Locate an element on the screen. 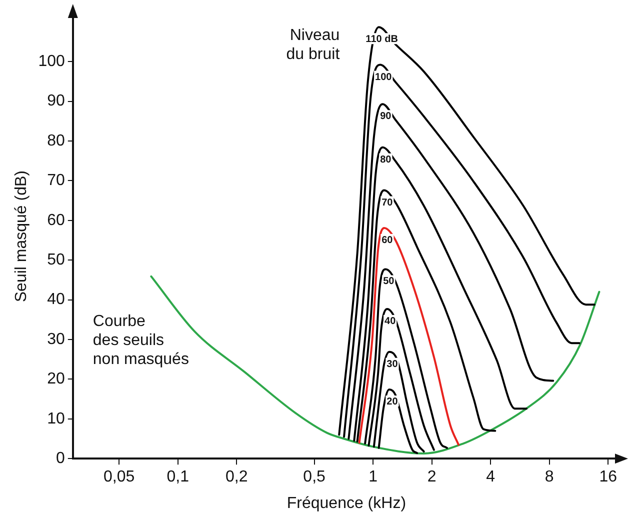 The width and height of the screenshot is (630, 521). series-label: 90 is located at coordinates (386, 116).